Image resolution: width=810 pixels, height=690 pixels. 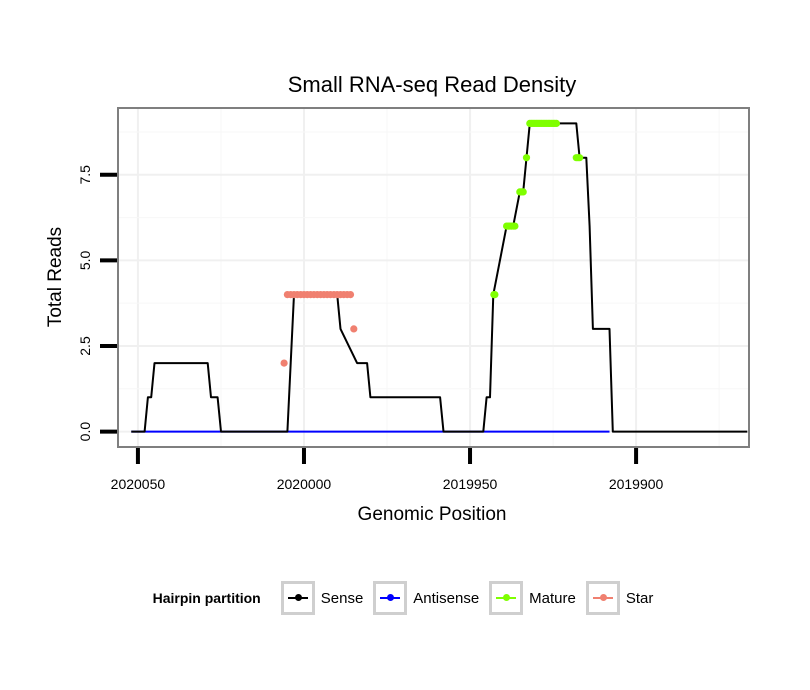 I want to click on legend-item-sense: Sense, so click(x=322, y=598).